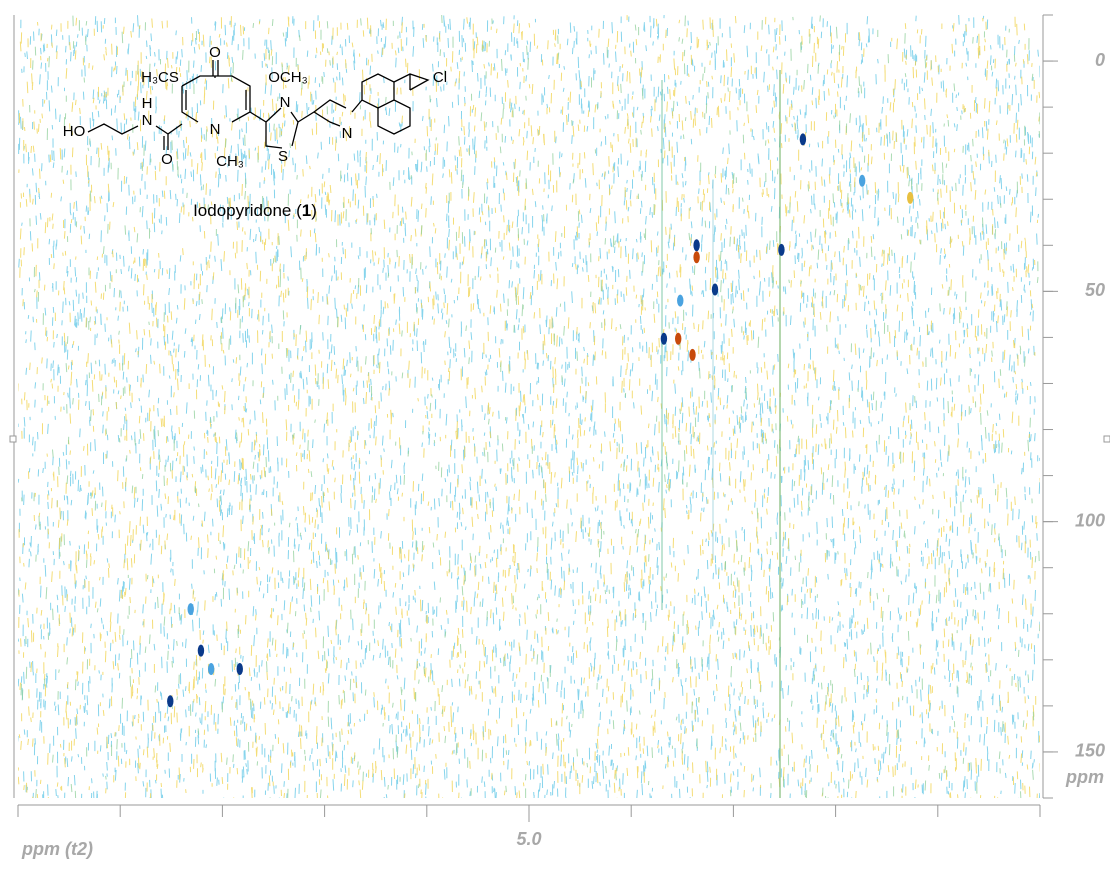  Describe the element at coordinates (1090, 520) in the screenshot. I see `y-tick-label: 100` at that location.